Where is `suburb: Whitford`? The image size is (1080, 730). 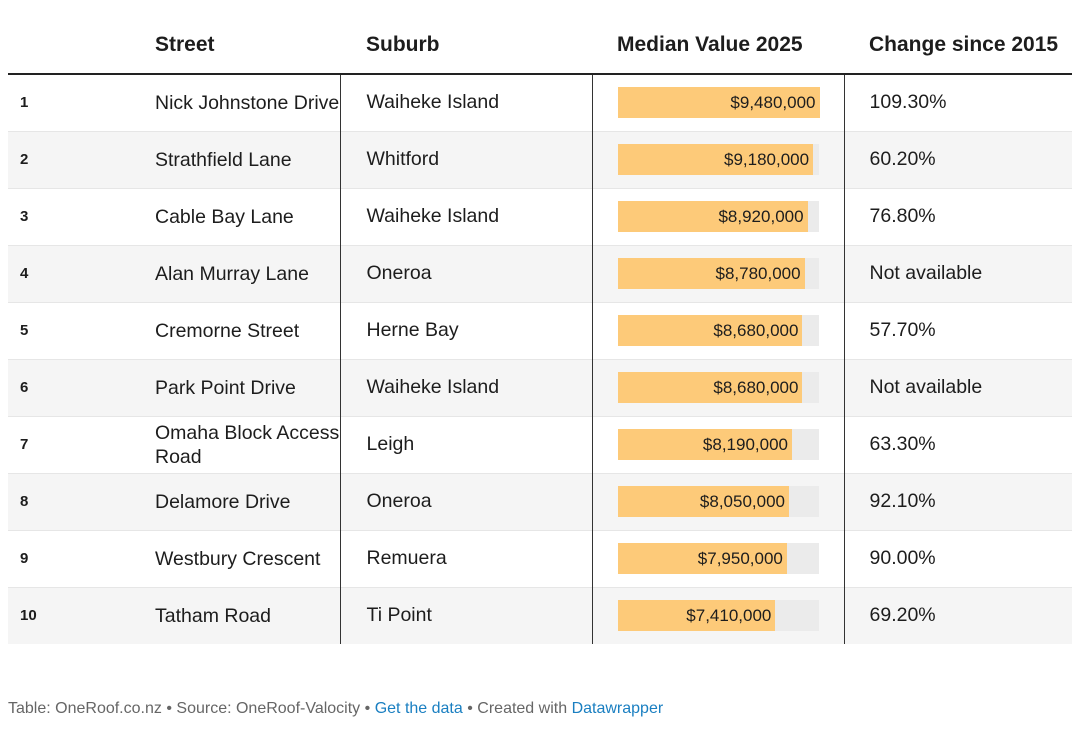
suburb: Whitford is located at coordinates (465, 159).